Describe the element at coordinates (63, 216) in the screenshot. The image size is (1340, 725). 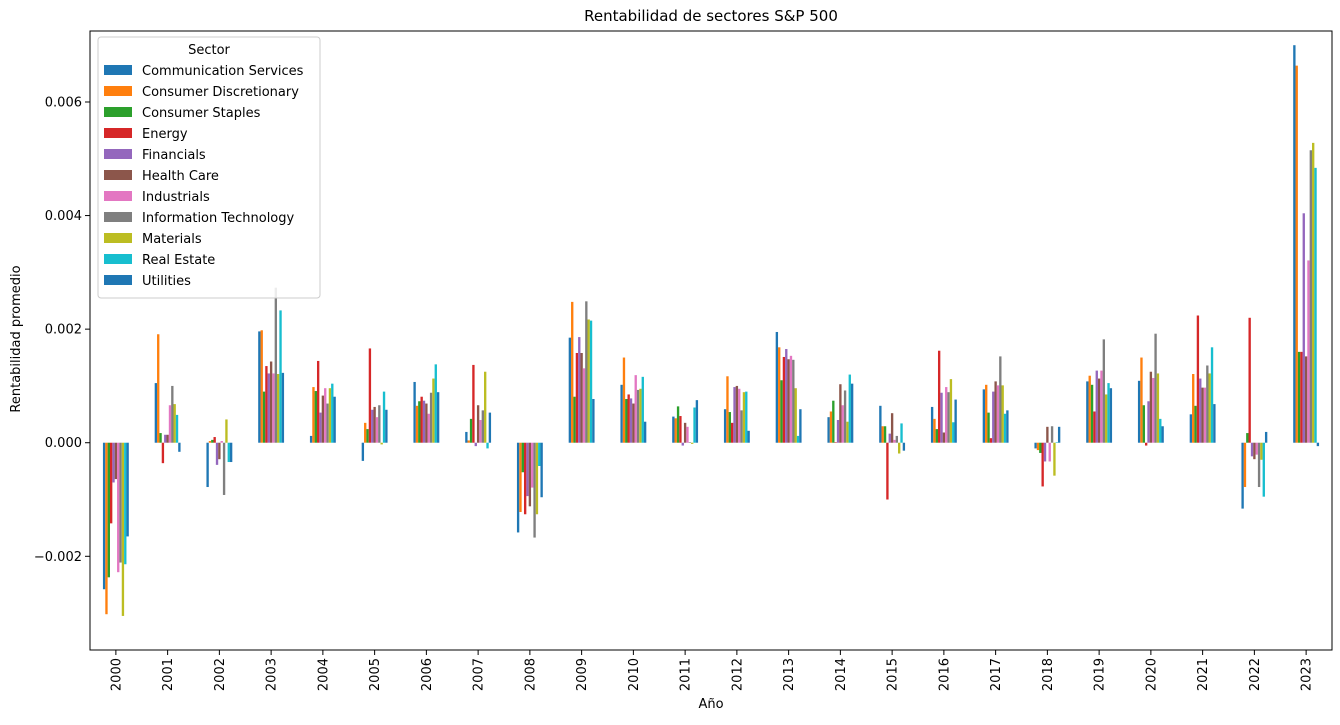
I see `y-tick-label: 0.004` at that location.